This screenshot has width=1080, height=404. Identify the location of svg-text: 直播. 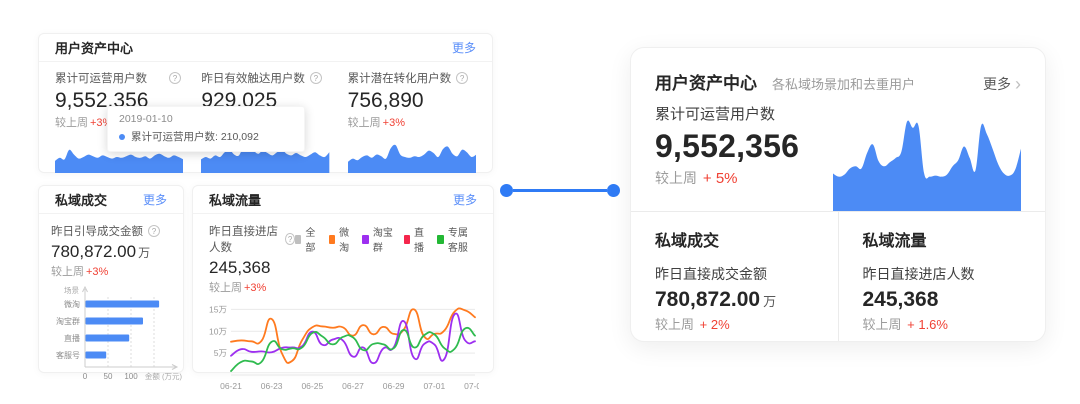
(72, 338).